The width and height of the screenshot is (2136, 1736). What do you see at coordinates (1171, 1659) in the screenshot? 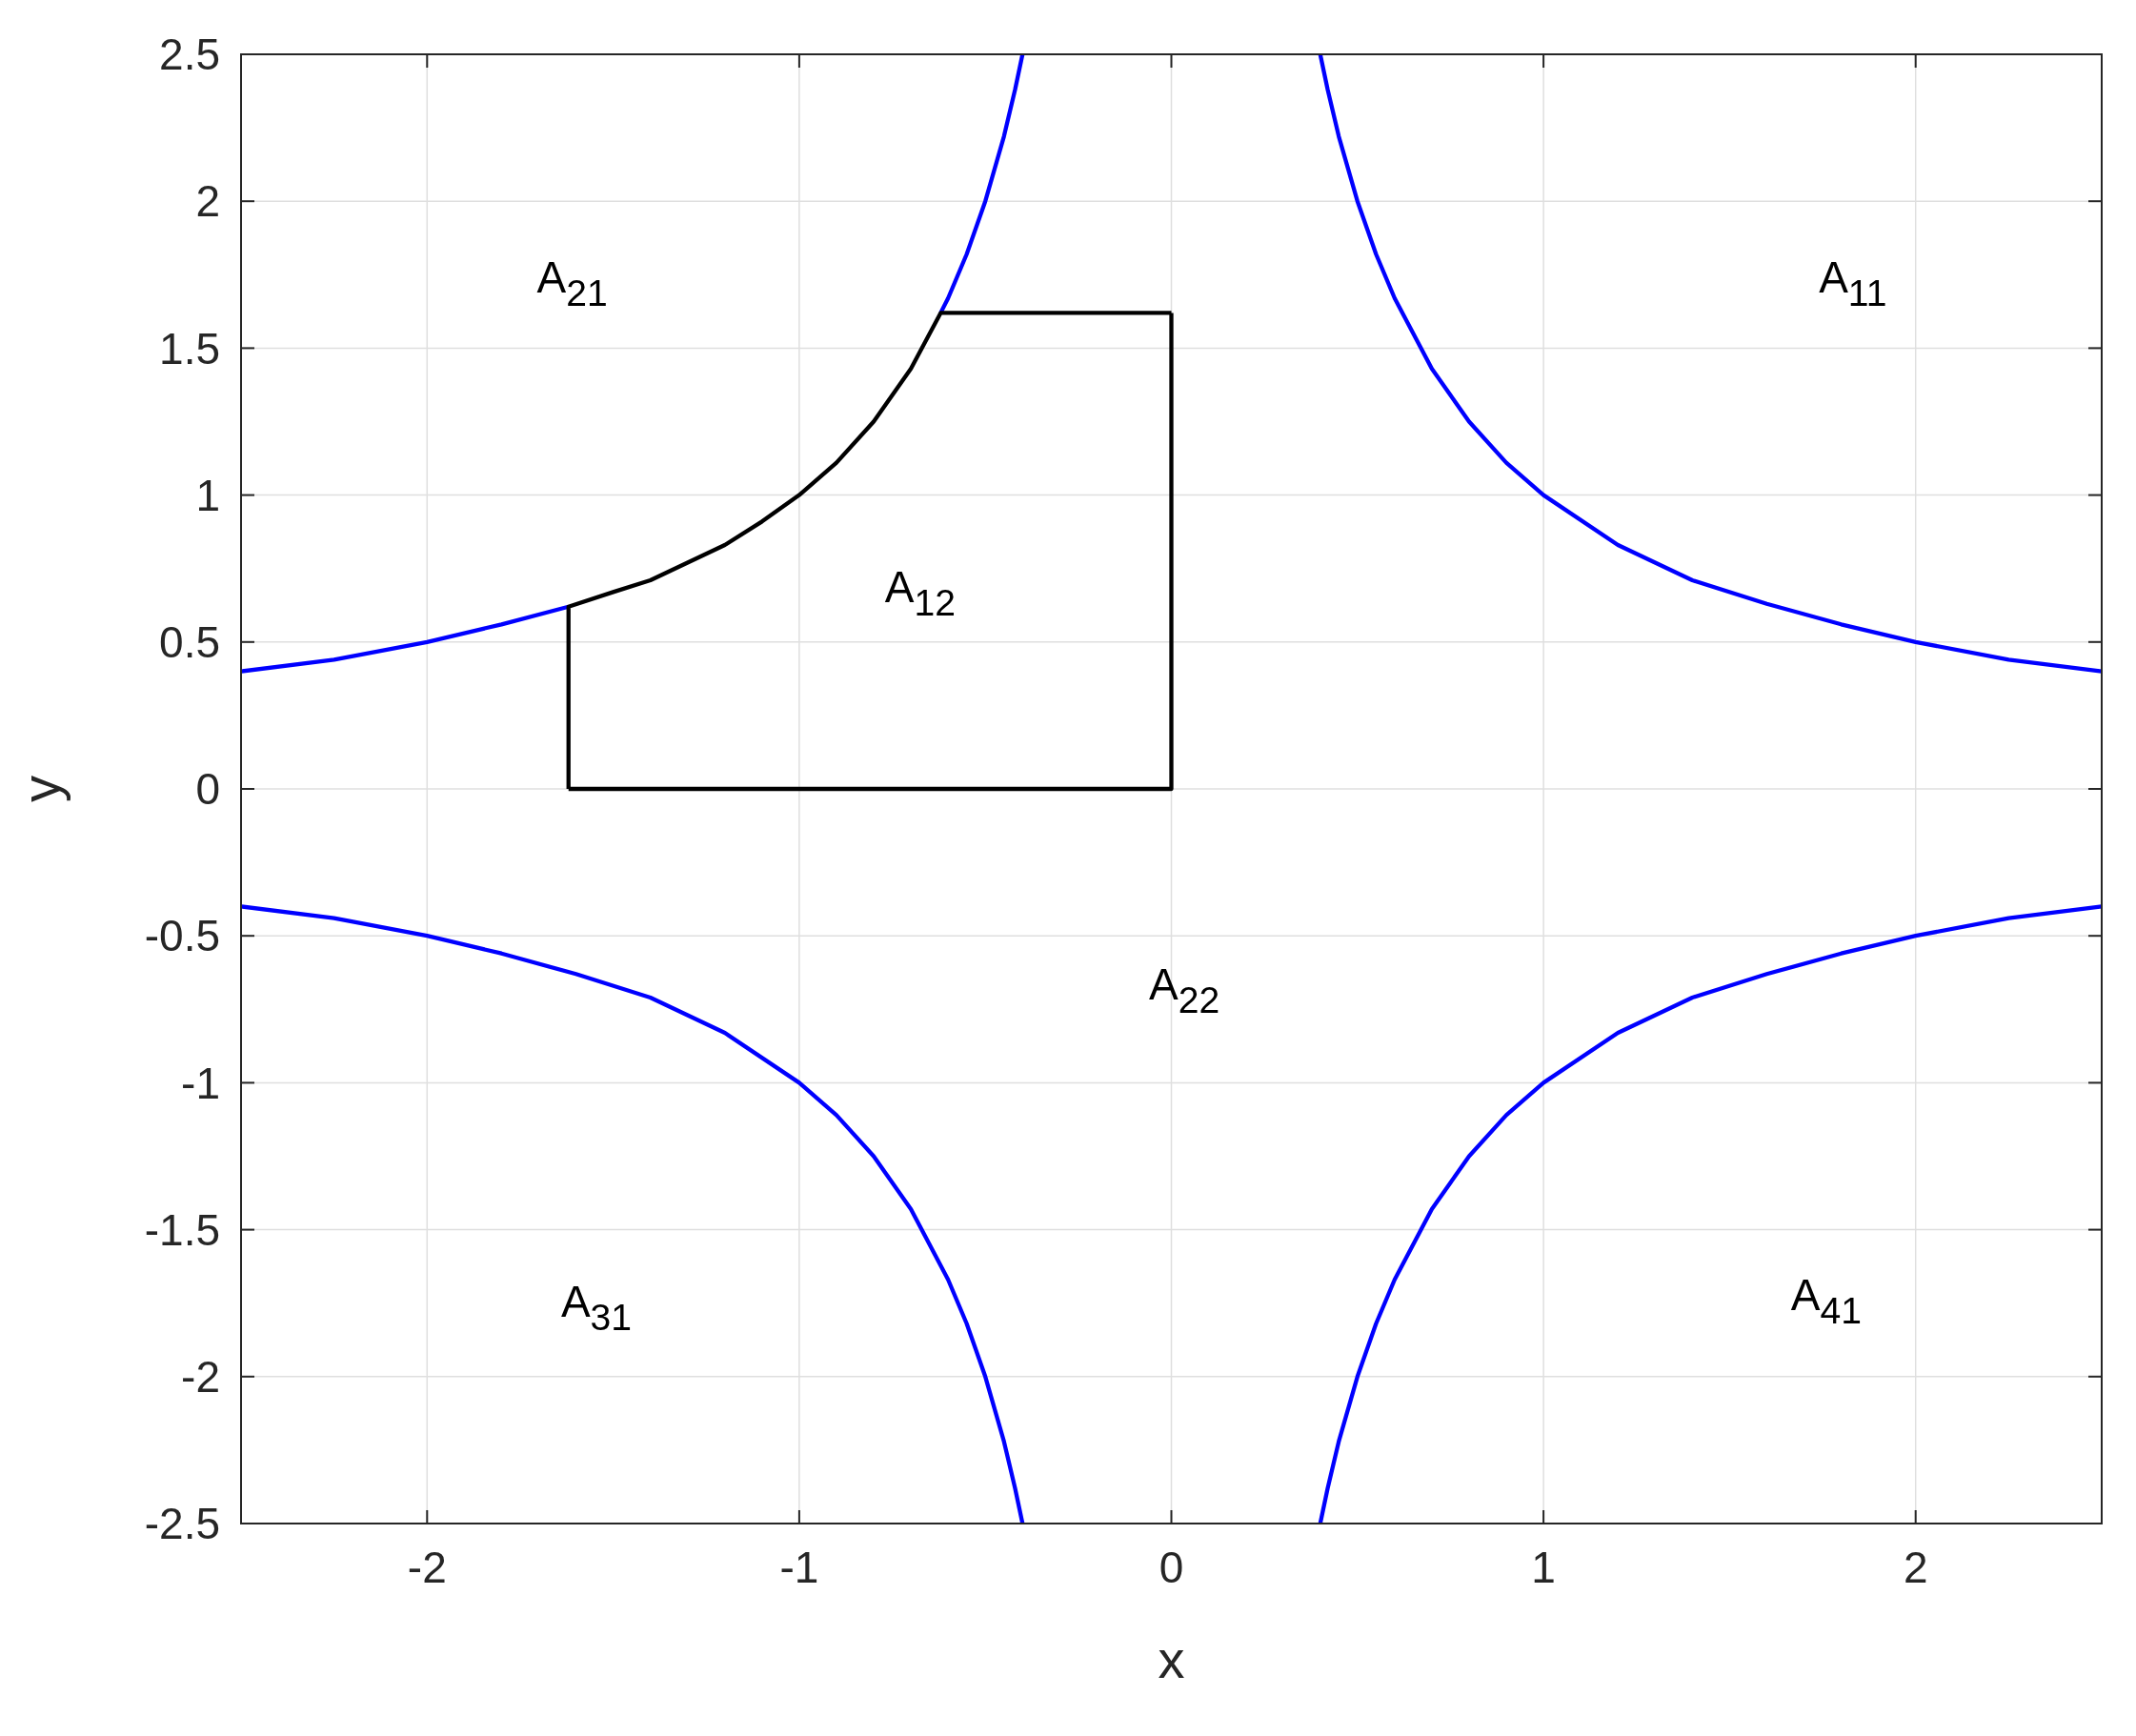
I see `x-axis-title: x` at bounding box center [1171, 1659].